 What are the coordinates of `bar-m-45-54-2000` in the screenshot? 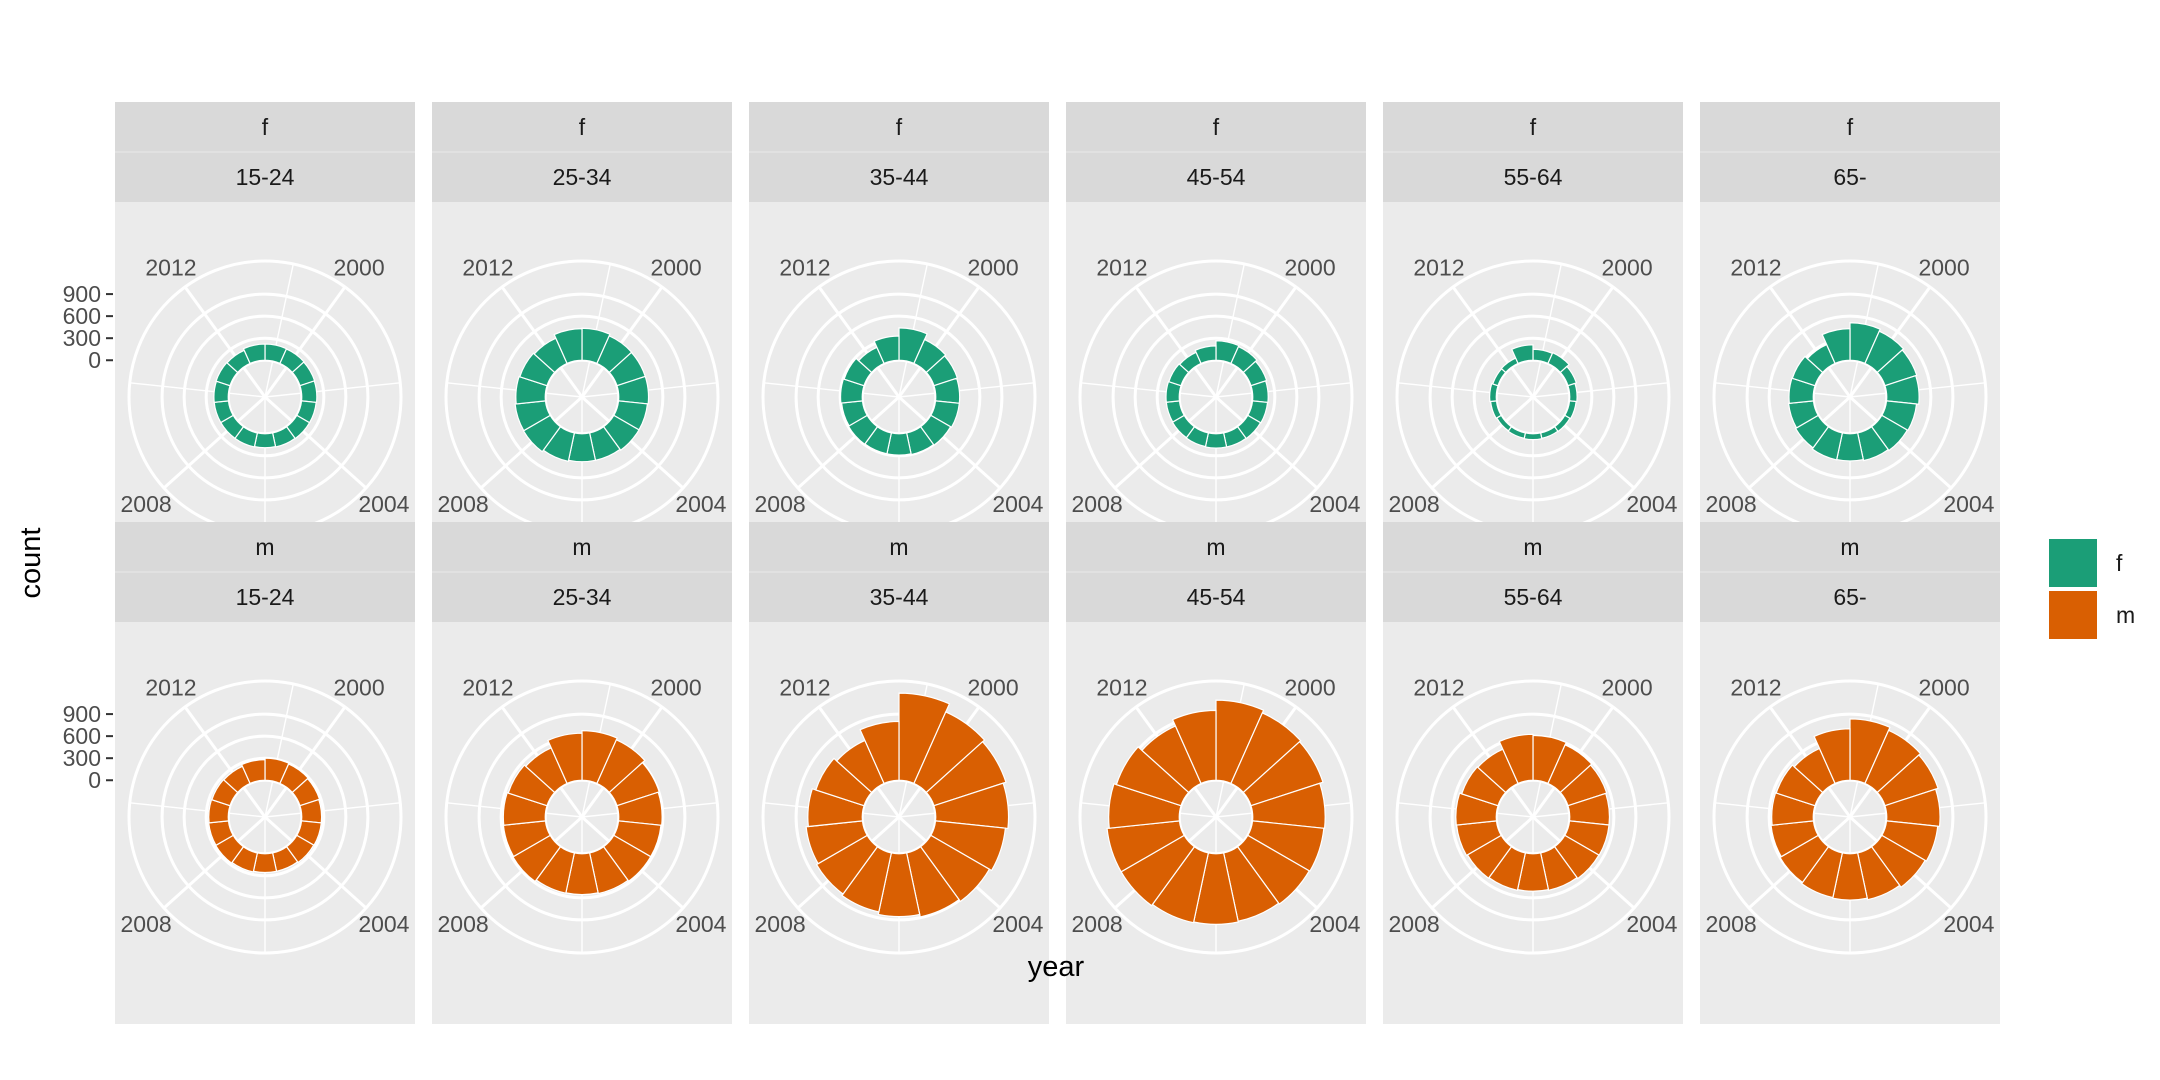 It's located at (1266, 753).